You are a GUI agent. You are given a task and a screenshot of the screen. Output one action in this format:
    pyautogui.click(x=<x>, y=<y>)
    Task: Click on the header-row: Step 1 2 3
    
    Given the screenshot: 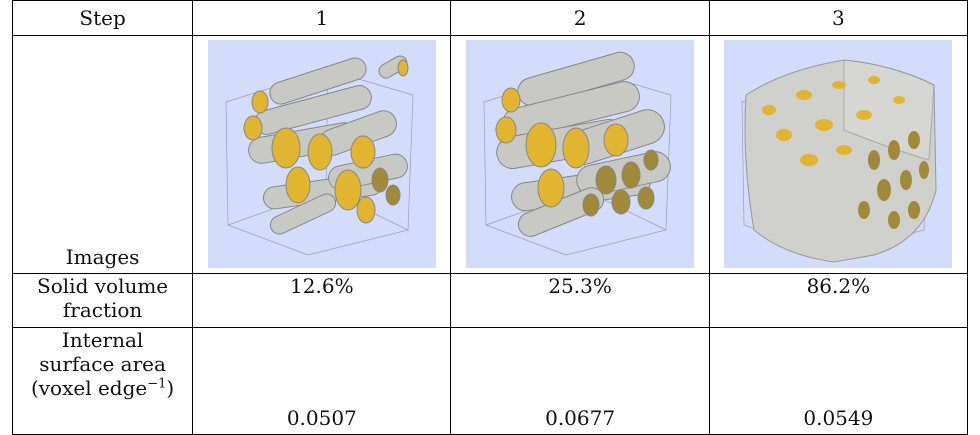 What is the action you would take?
    pyautogui.click(x=490, y=18)
    